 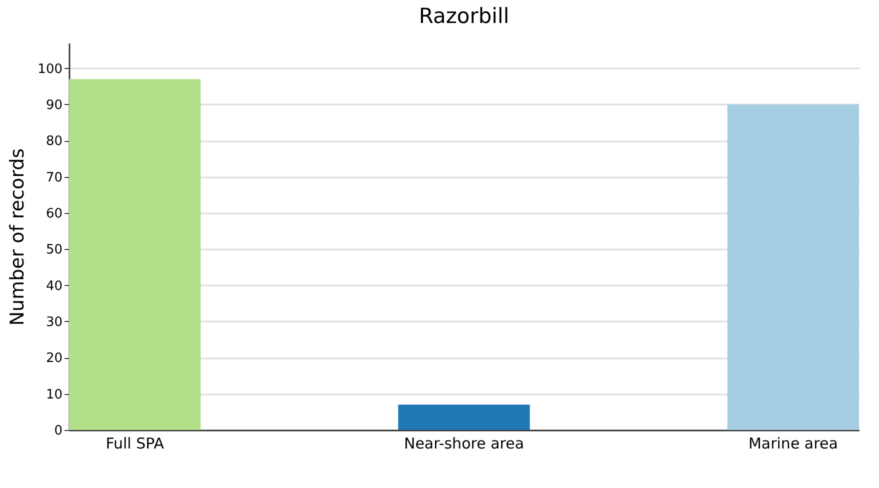 What do you see at coordinates (464, 16) in the screenshot?
I see `chart-title: Razorbill` at bounding box center [464, 16].